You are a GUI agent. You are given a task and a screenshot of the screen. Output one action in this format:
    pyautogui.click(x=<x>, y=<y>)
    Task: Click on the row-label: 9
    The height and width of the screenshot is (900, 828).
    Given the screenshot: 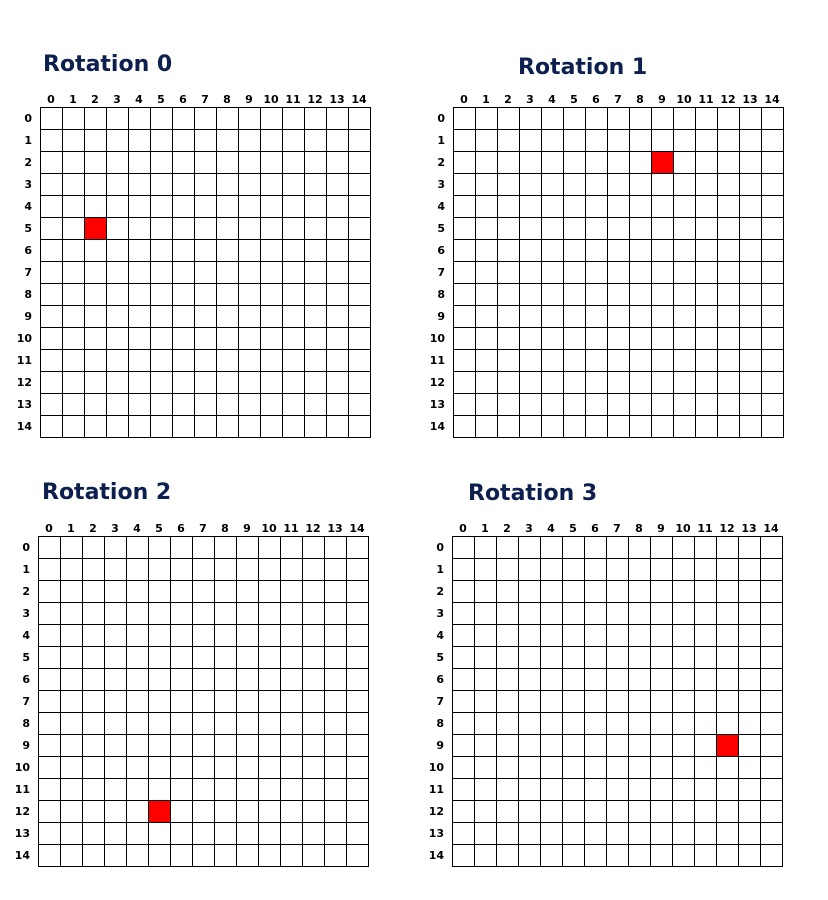 What is the action you would take?
    pyautogui.click(x=28, y=316)
    